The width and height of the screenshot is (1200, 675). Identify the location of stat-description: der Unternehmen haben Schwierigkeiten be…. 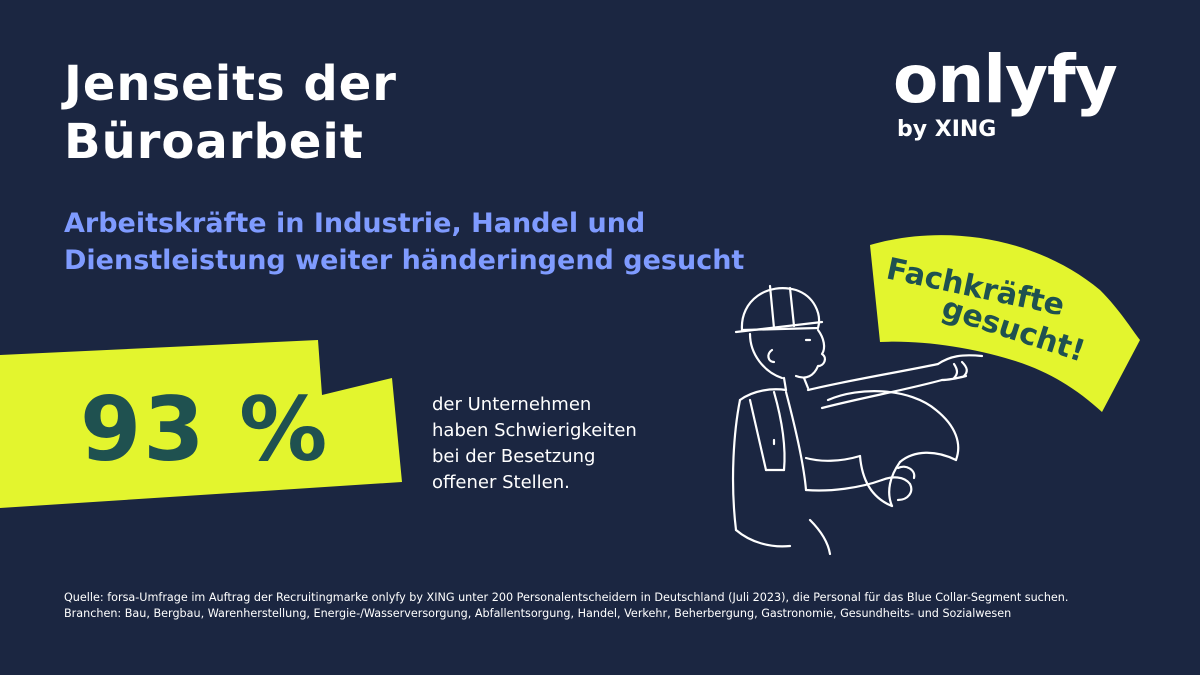
(582, 444).